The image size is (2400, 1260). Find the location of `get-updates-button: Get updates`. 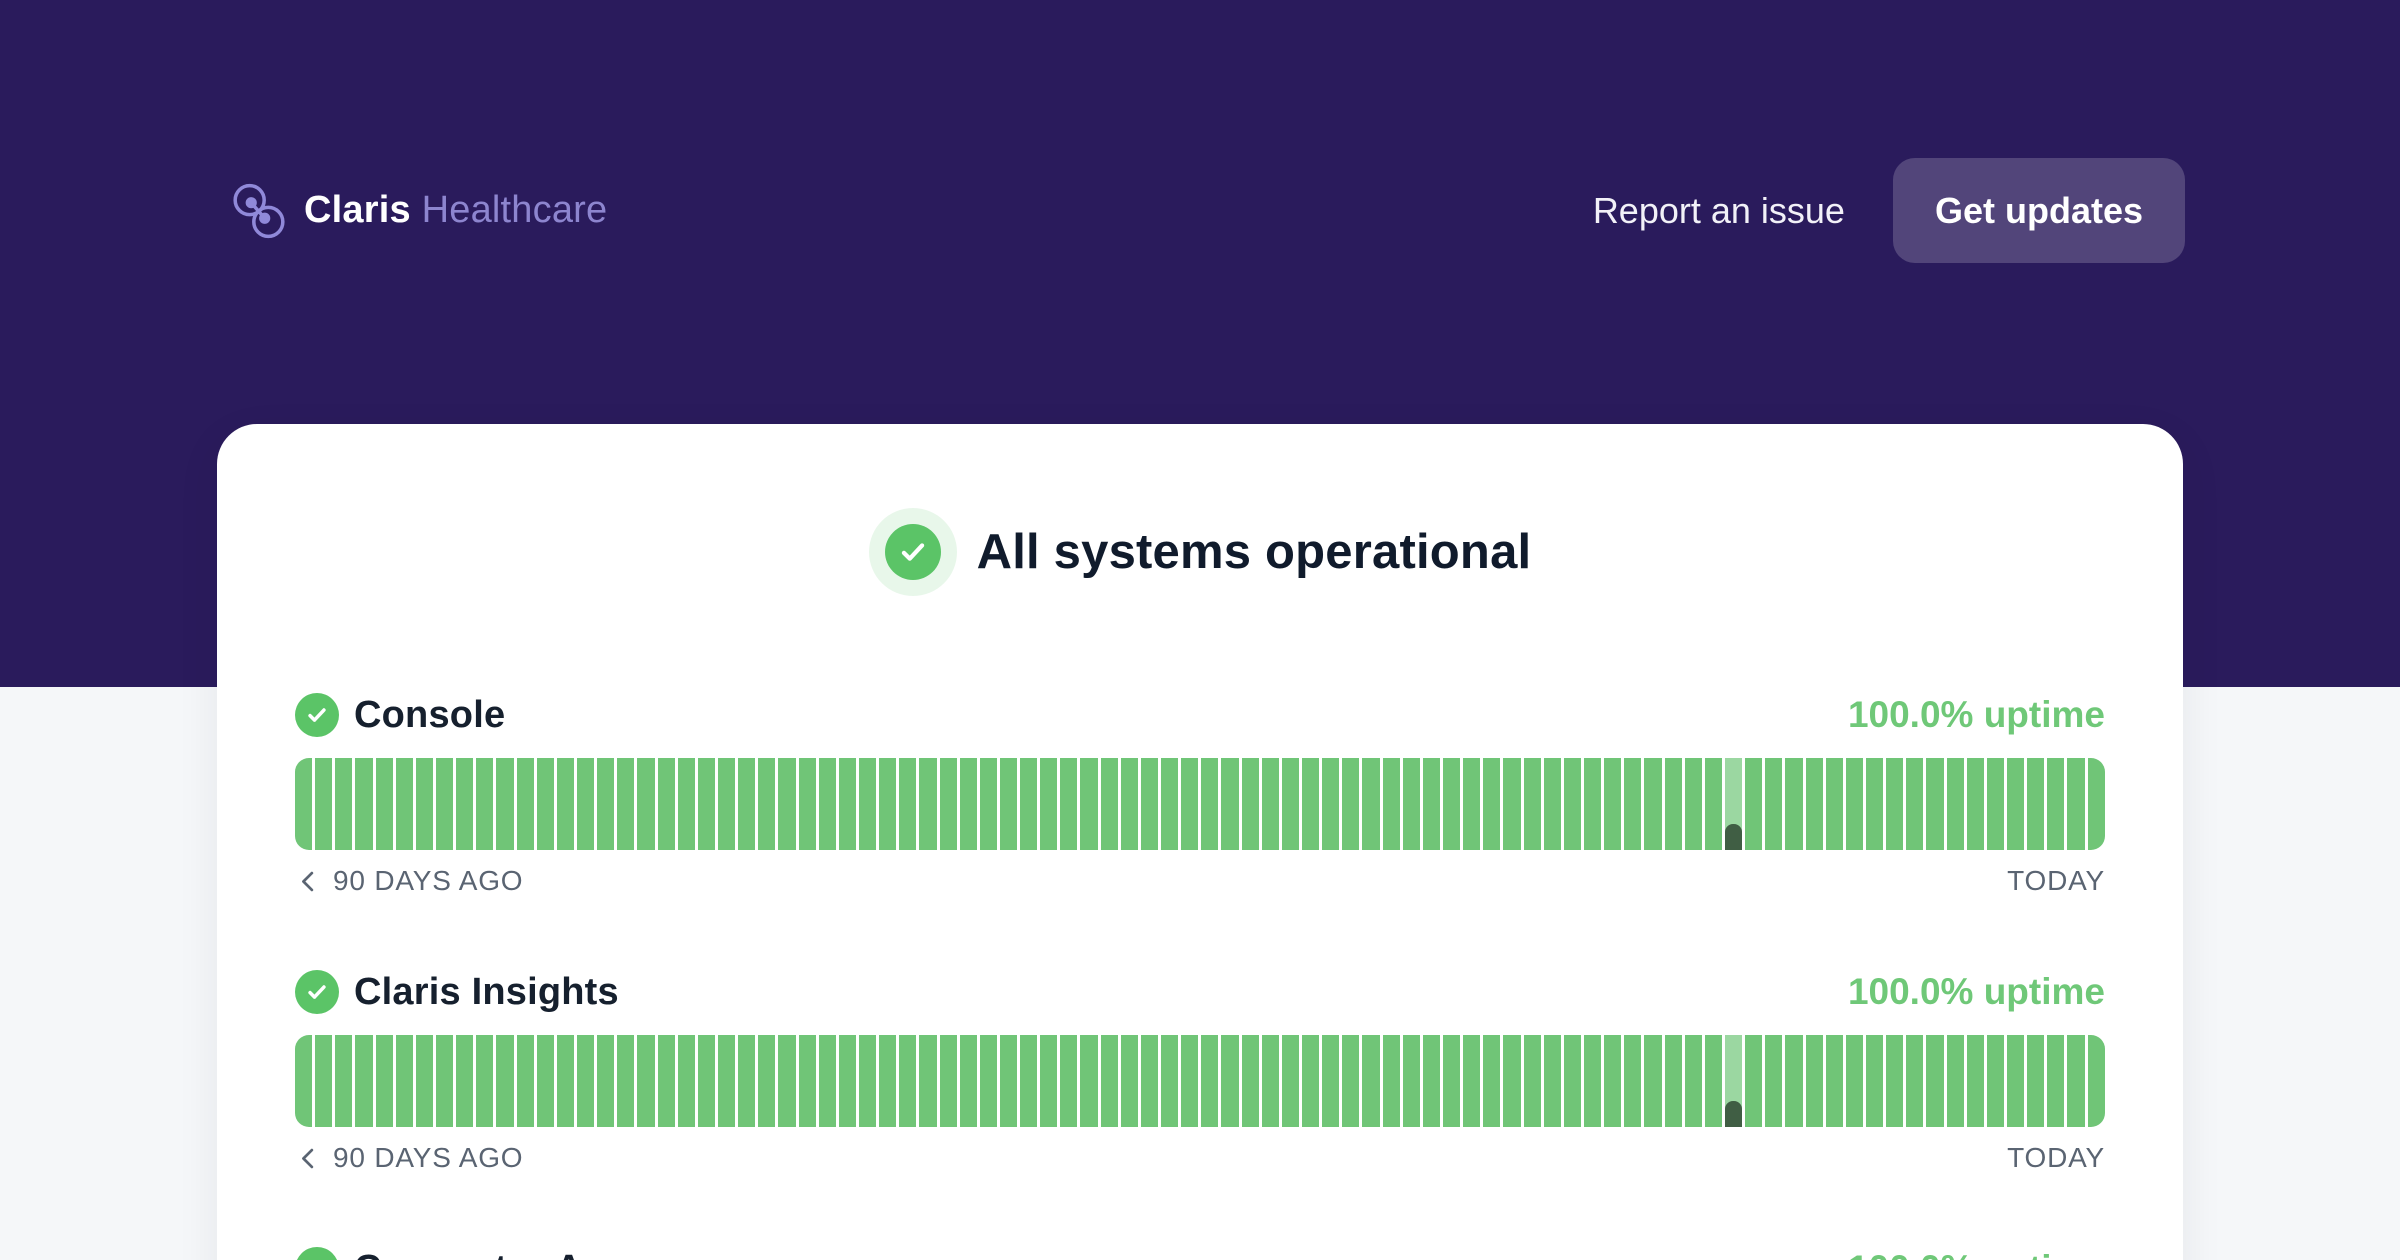

get-updates-button: Get updates is located at coordinates (2038, 210).